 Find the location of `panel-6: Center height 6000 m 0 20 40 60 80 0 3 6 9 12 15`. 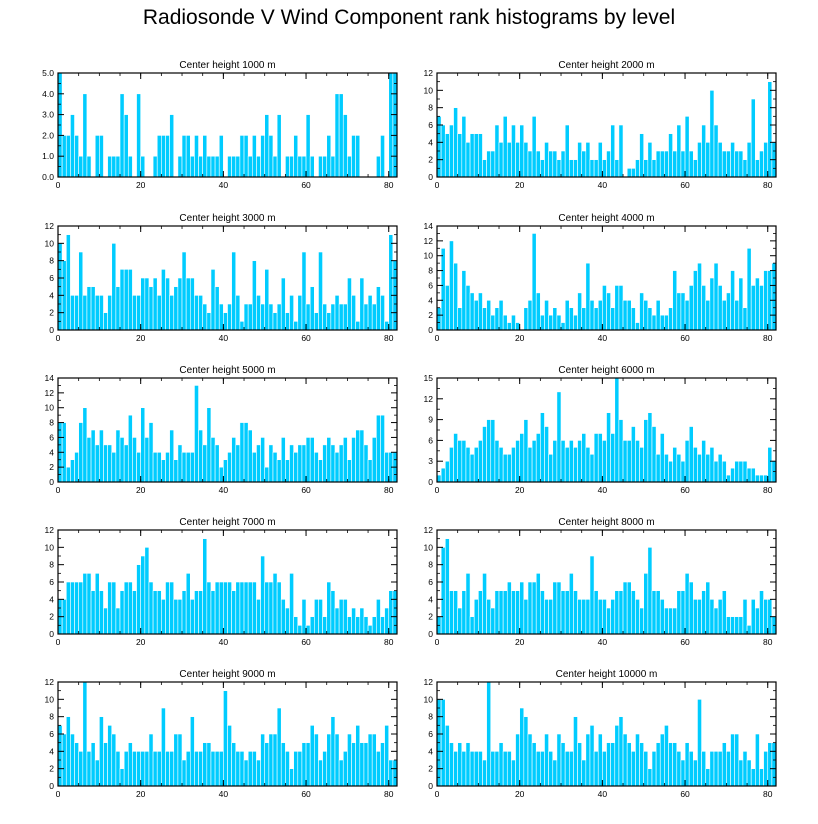

panel-6: Center height 6000 m 0 20 40 60 80 0 3 6 9 12 15 is located at coordinates (600, 430).